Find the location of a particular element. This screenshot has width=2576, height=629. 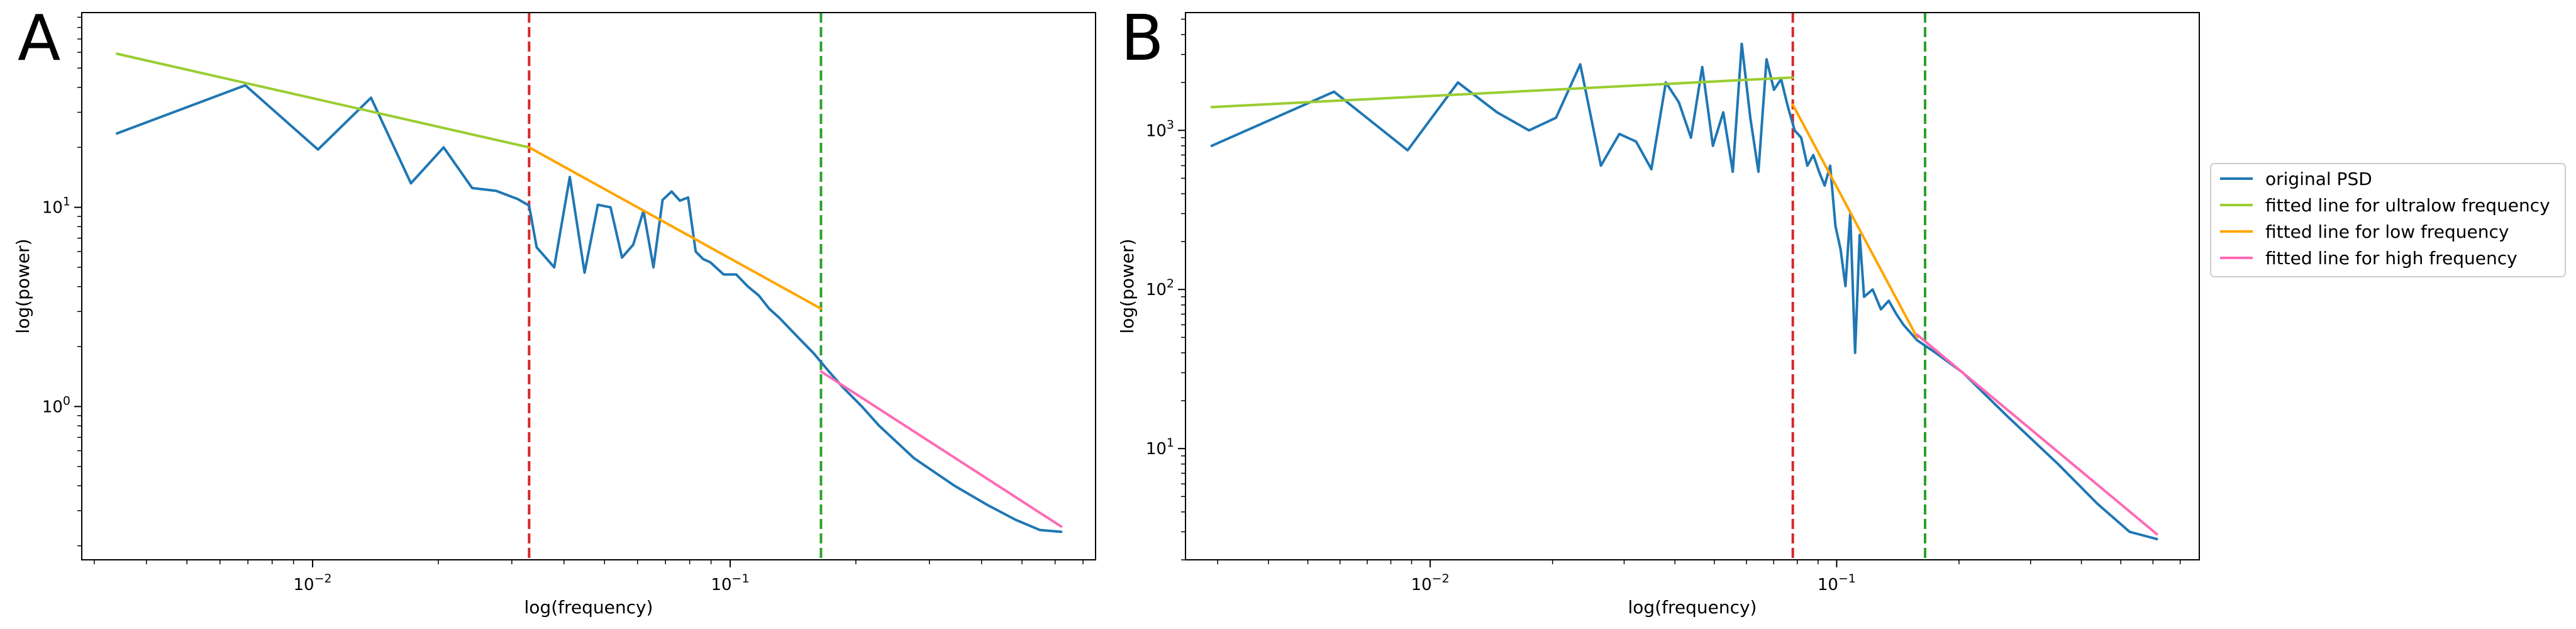

legend-box is located at coordinates (2388, 220).